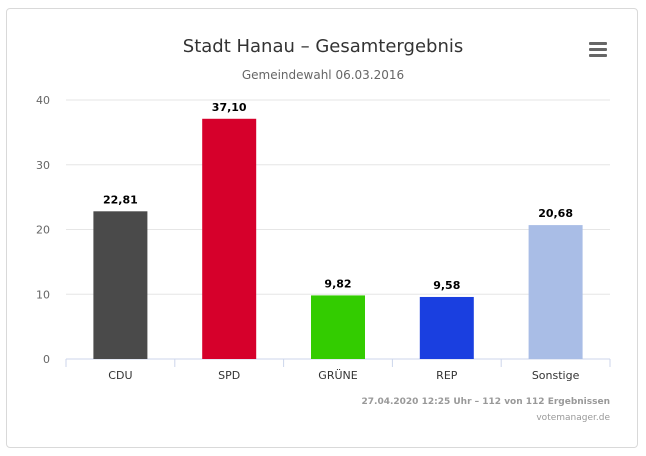 The height and width of the screenshot is (456, 646). I want to click on chart-title: Stadt Hanau – Gesamtergebnis, so click(323, 46).